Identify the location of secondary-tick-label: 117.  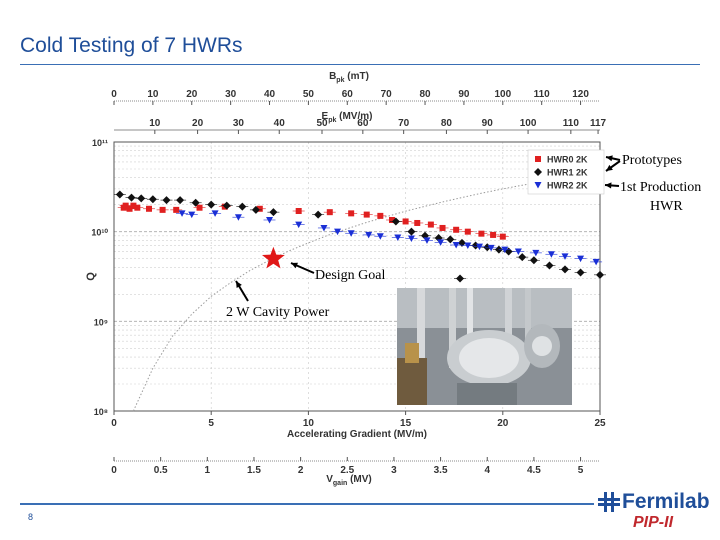
(598, 123).